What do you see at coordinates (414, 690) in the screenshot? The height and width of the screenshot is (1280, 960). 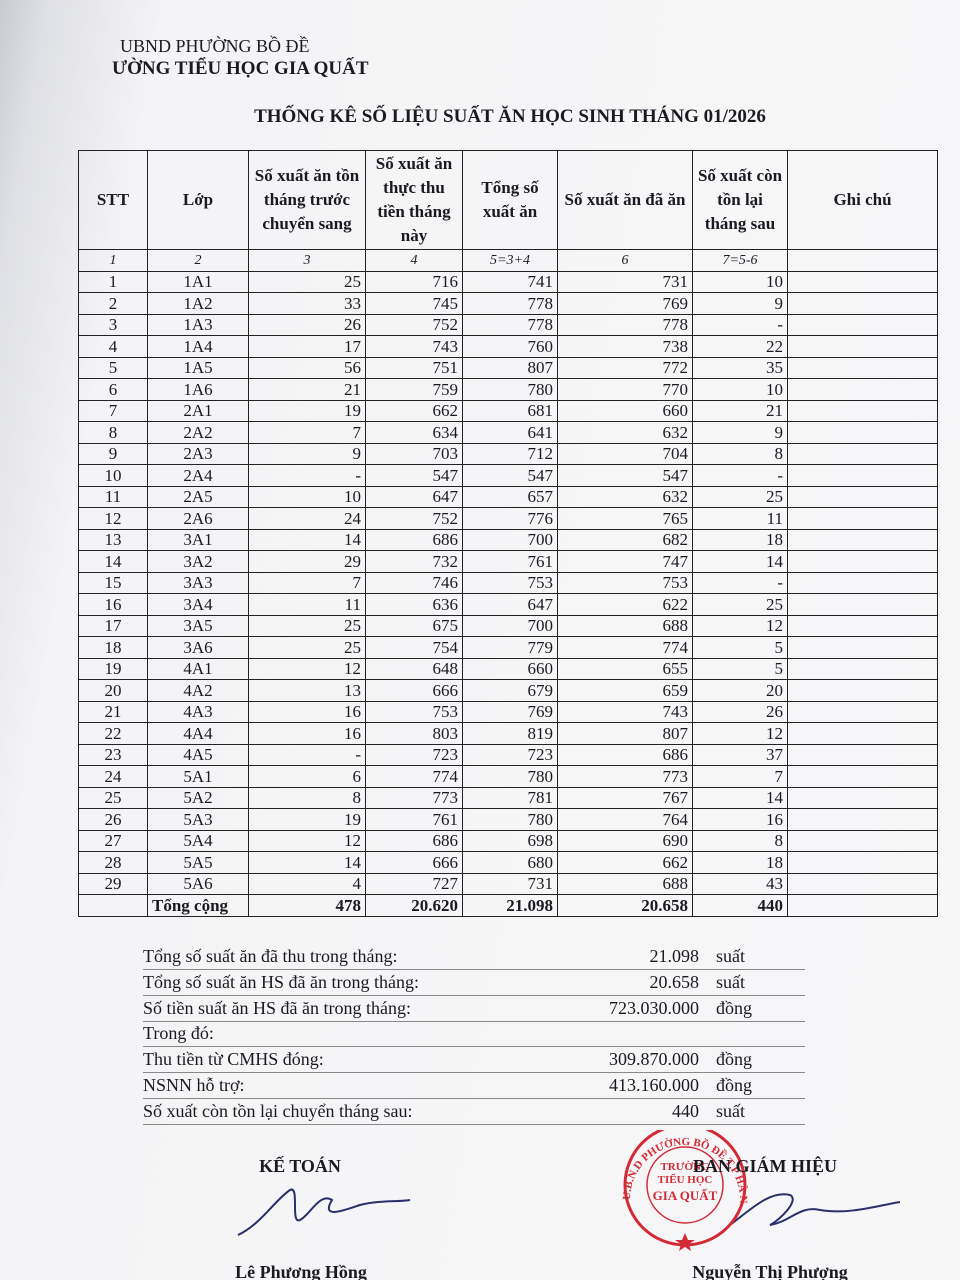 I see `cell: 666` at bounding box center [414, 690].